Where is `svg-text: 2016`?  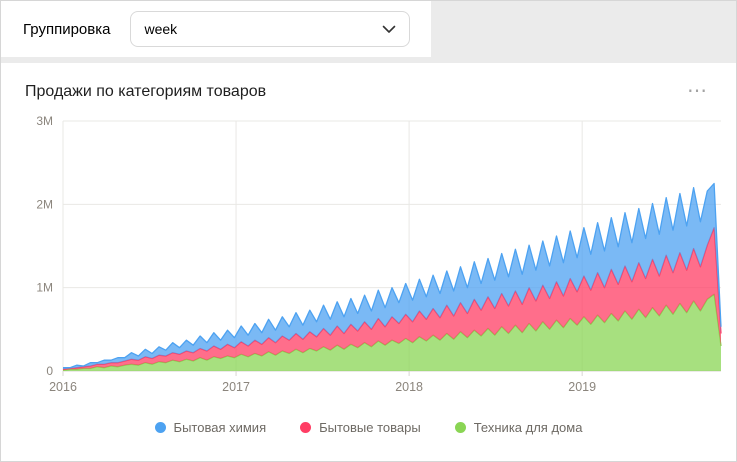
svg-text: 2016 is located at coordinates (63, 387).